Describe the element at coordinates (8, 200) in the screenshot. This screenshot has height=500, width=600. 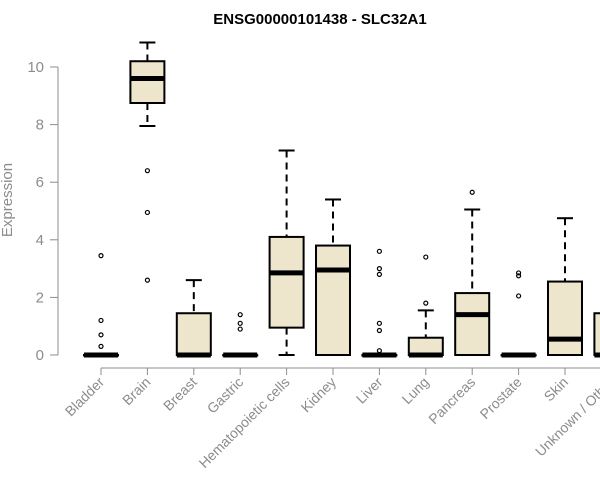
I see `y-axis-label: Expression` at that location.